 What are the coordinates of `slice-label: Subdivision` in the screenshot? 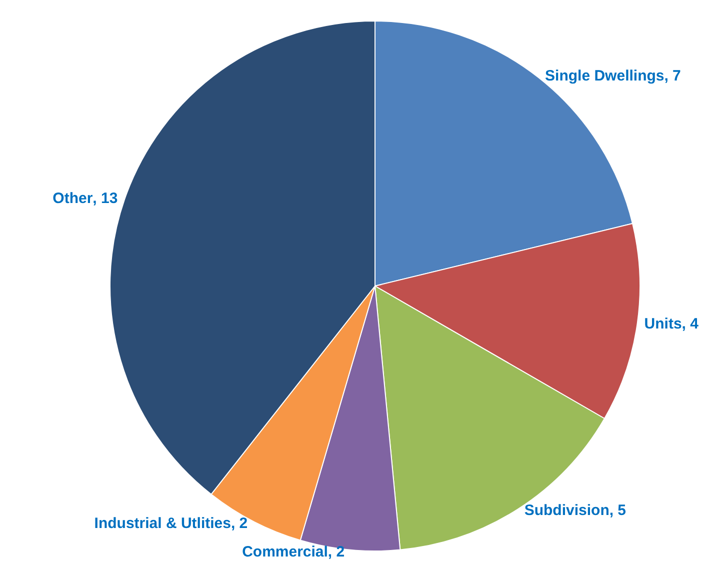 It's located at (567, 511).